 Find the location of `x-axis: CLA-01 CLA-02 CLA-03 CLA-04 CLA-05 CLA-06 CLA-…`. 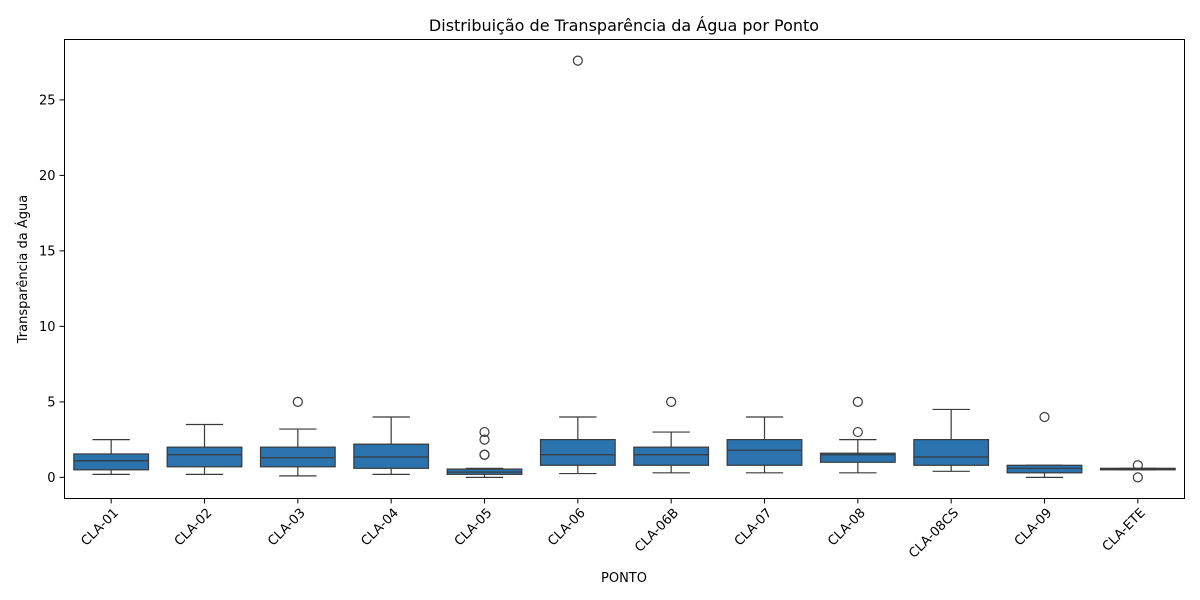

x-axis: CLA-01 CLA-02 CLA-03 CLA-04 CLA-05 CLA-06 CLA-… is located at coordinates (614, 530).